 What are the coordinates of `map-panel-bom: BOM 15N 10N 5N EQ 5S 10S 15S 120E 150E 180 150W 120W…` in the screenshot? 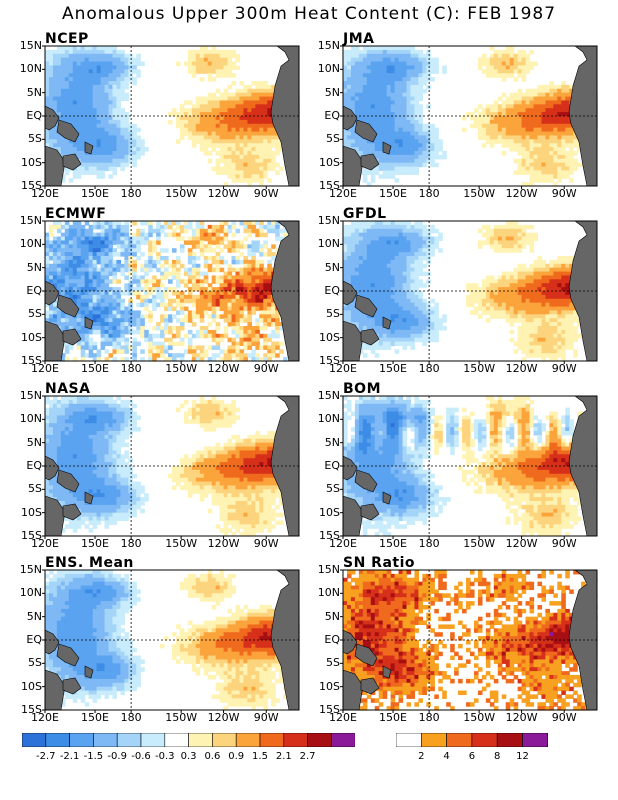 It's located at (458, 465).